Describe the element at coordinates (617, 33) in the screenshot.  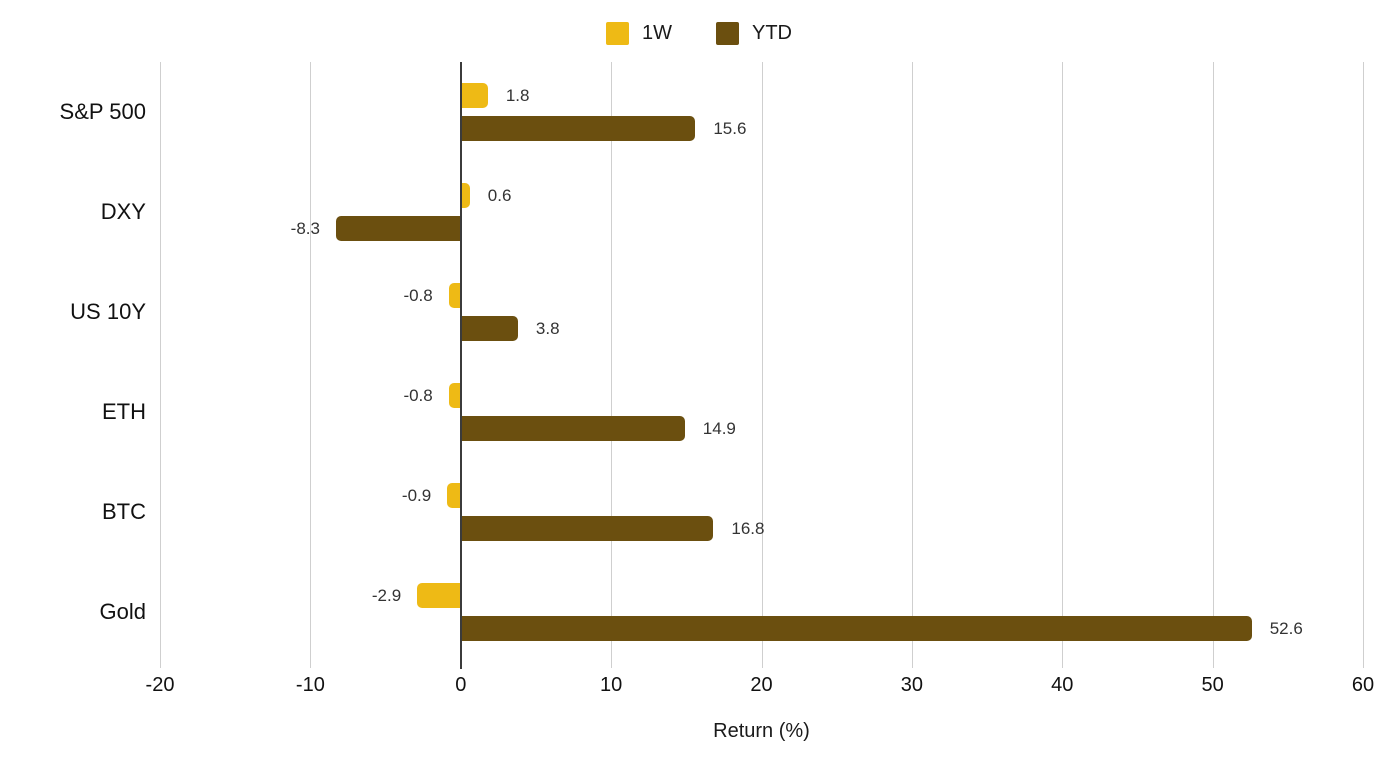
I see `legend-swatch-1w` at that location.